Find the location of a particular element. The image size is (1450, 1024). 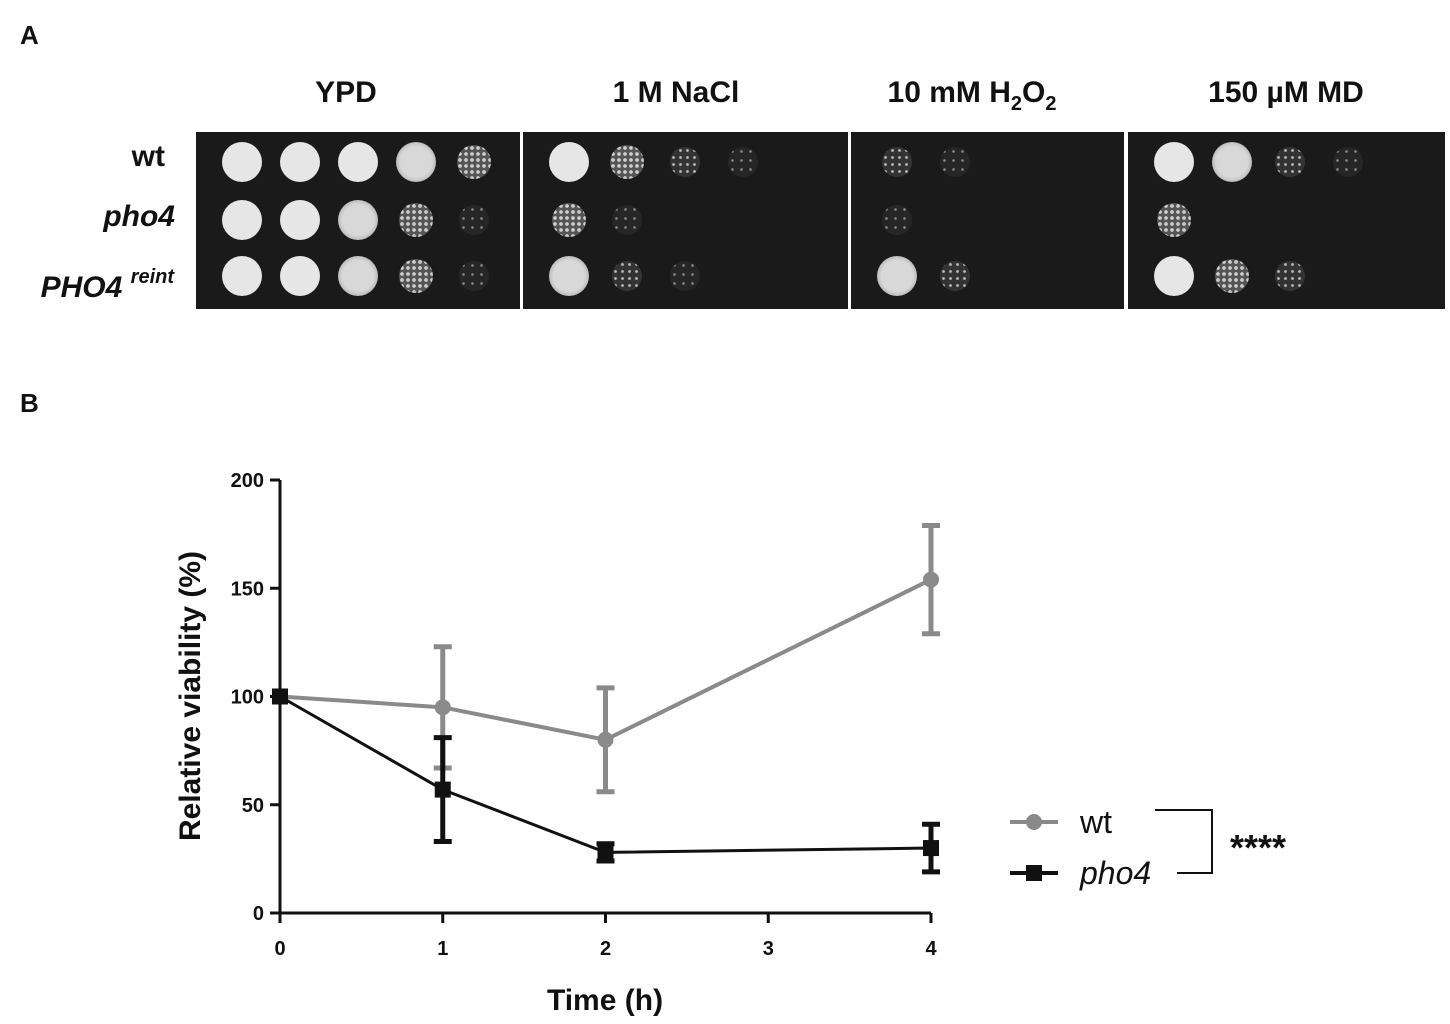

colony-spot-nacl-row1-dil3 is located at coordinates (685, 162).